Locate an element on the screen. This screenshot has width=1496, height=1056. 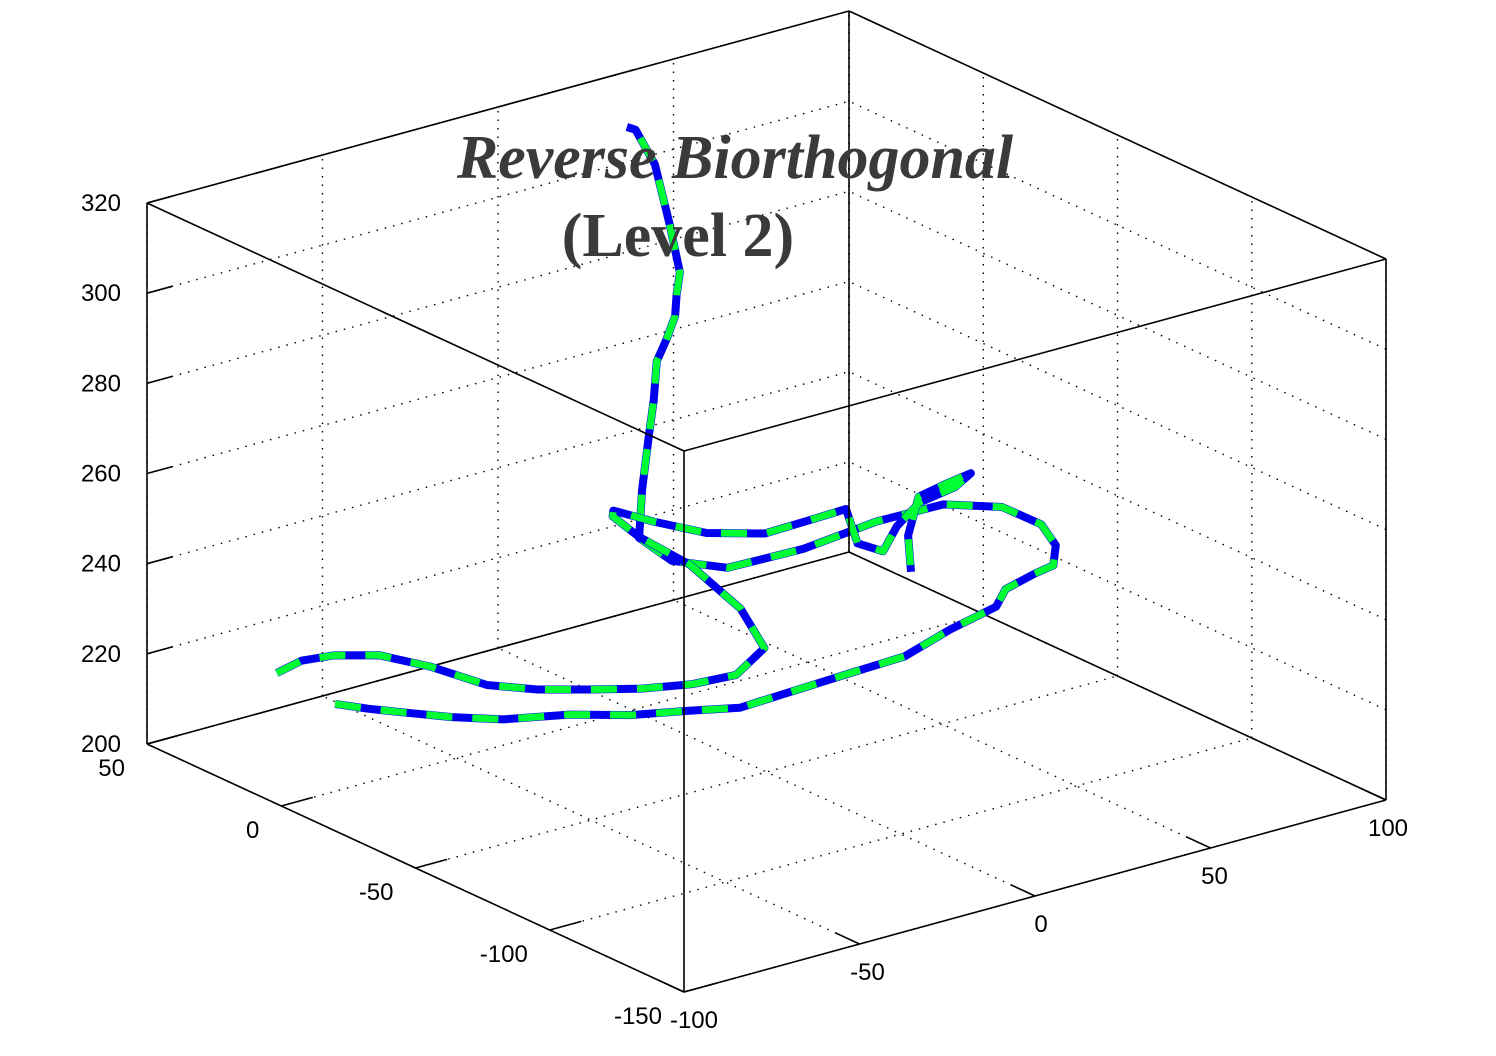
grid-line-wall-x-horizontal is located at coordinates (1117, 315).